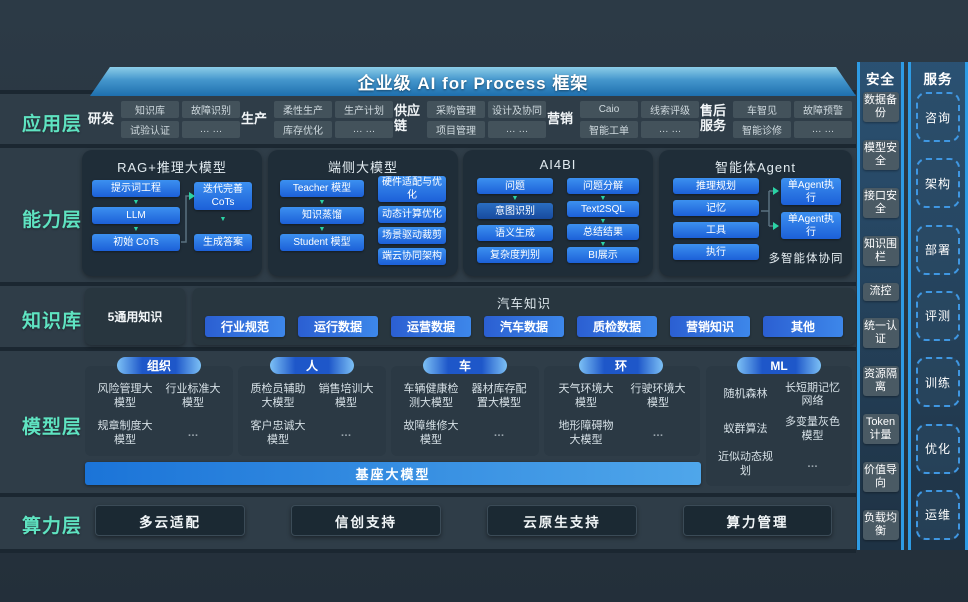 The width and height of the screenshot is (968, 602). I want to click on app-item: 设计及协同, so click(517, 109).